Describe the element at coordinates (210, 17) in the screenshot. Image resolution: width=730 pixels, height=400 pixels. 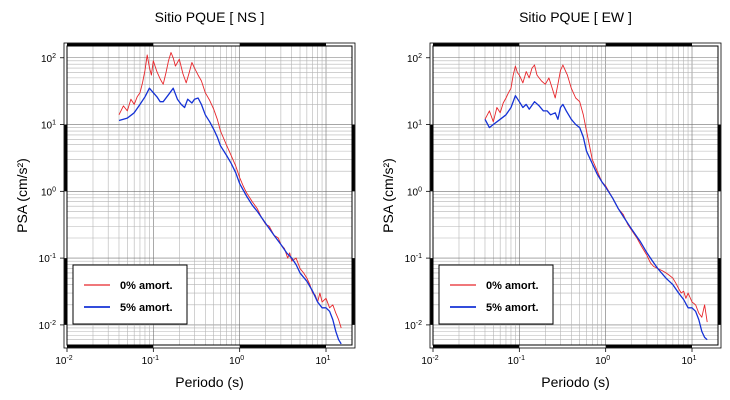
I see `chart-title: Sitio PQUE [ NS ]` at that location.